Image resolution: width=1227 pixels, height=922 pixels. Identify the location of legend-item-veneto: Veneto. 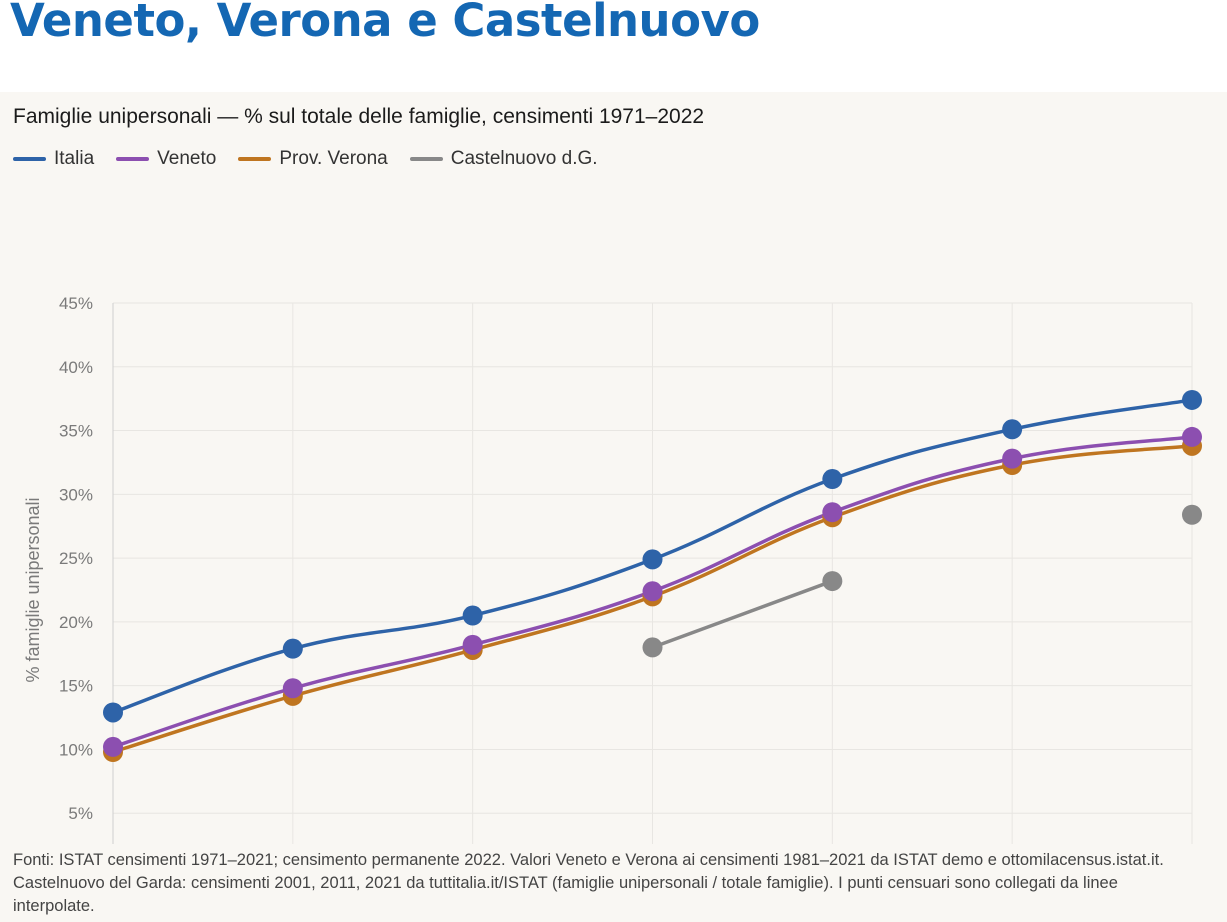
(166, 159).